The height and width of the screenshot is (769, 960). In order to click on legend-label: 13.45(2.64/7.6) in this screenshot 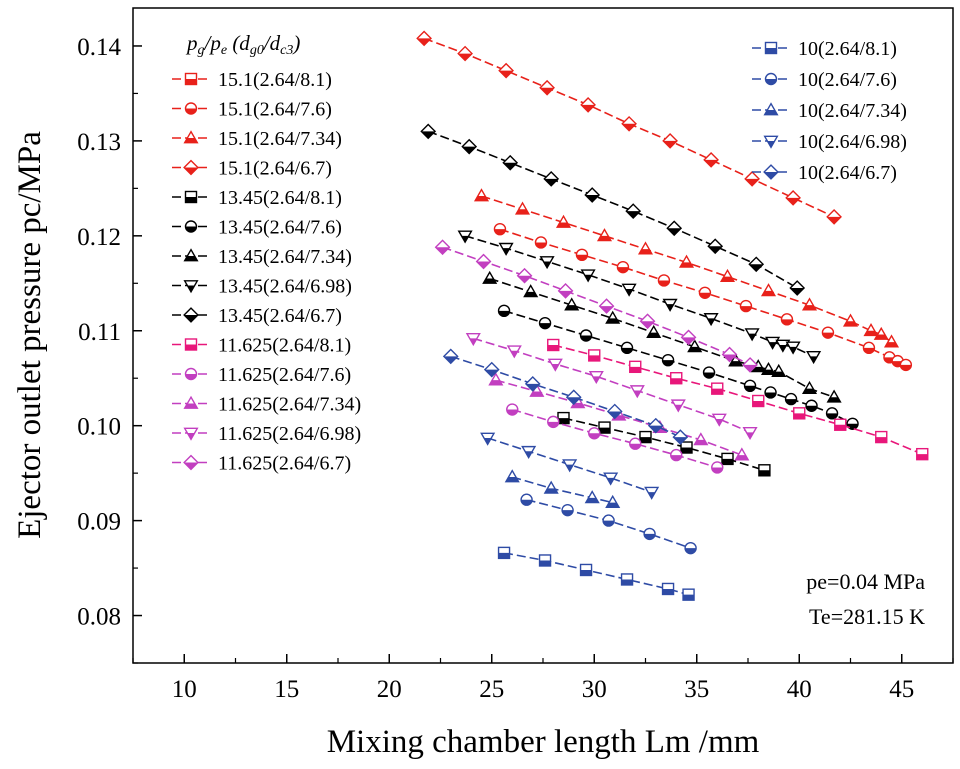, I will do `click(280, 228)`.